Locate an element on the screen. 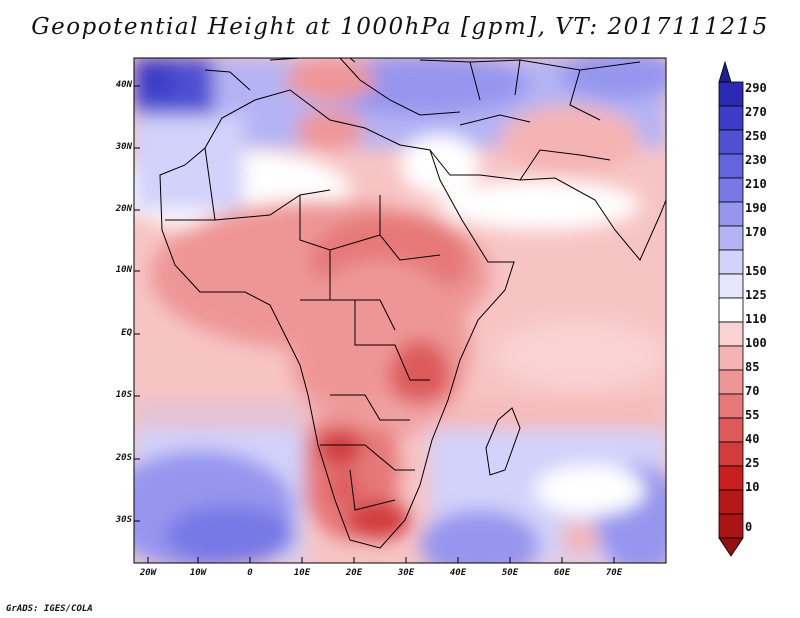  lat-label: 10S is located at coordinates (123, 395).